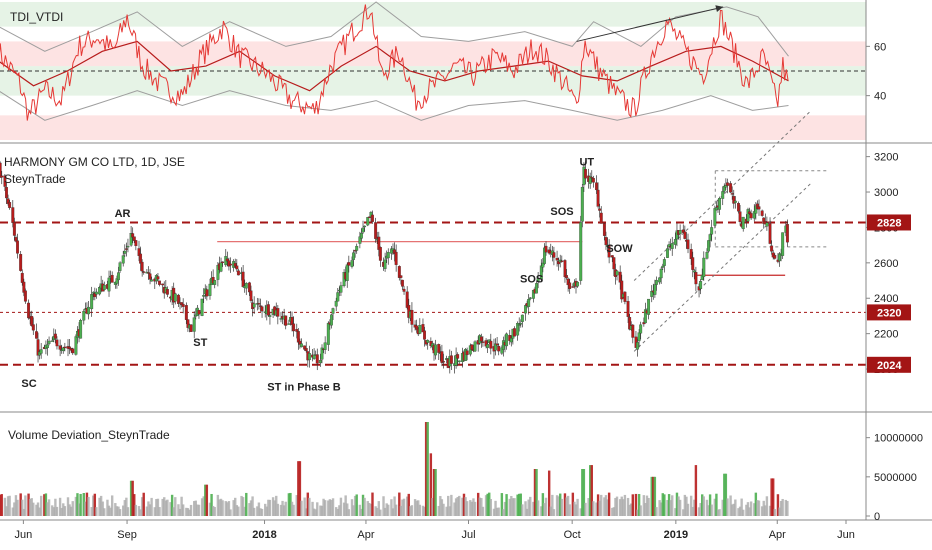 The height and width of the screenshot is (550, 932). I want to click on annotation-label: SOW, so click(619, 249).